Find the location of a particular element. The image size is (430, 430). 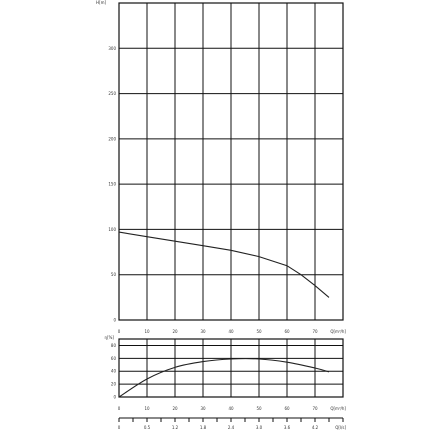

head-x-tick-label: 50 is located at coordinates (259, 331).